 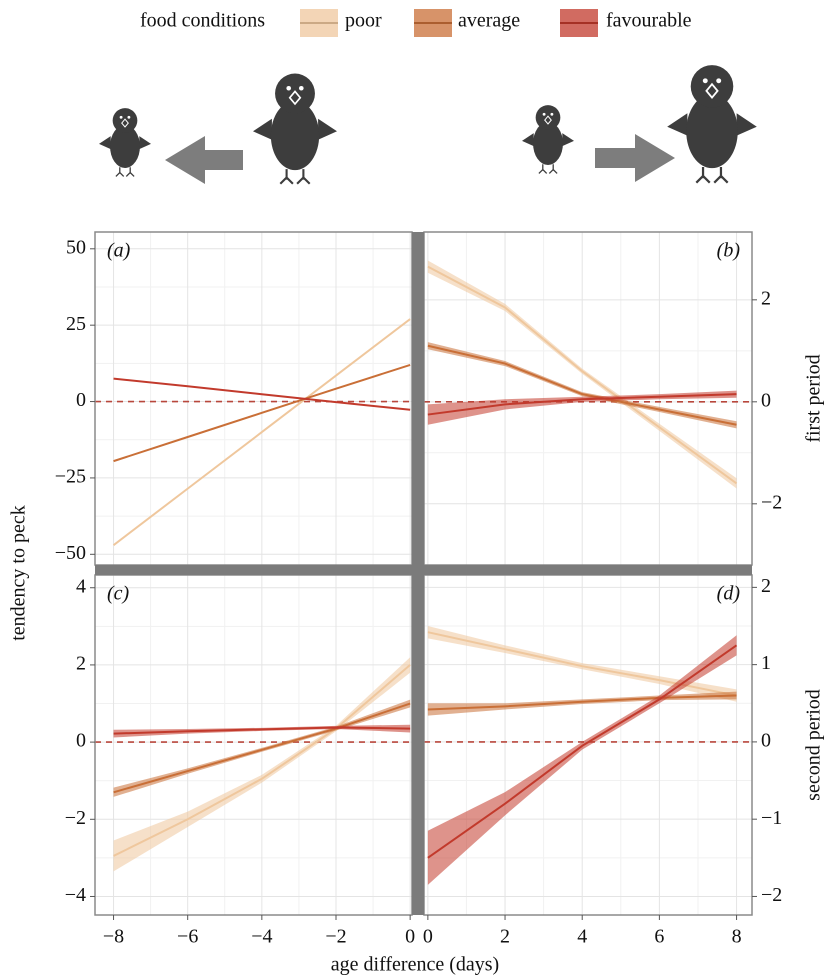 What do you see at coordinates (489, 21) in the screenshot?
I see `legend-label: average` at bounding box center [489, 21].